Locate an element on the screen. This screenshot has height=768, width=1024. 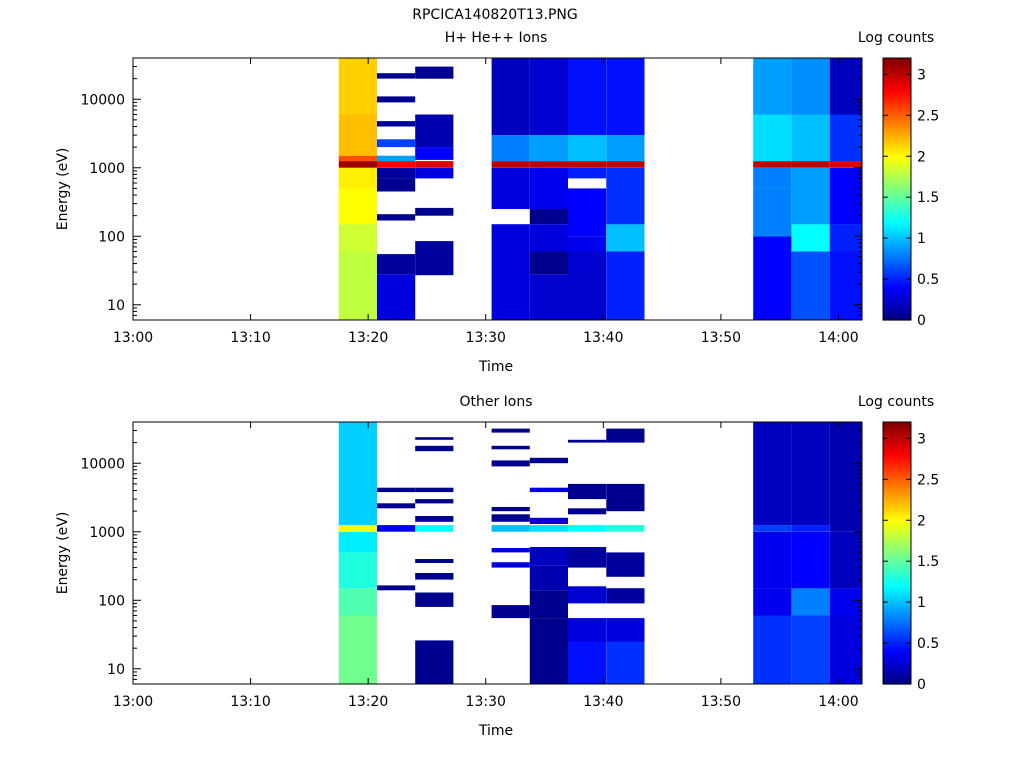
x-tick-label: 13:10 is located at coordinates (250, 702).